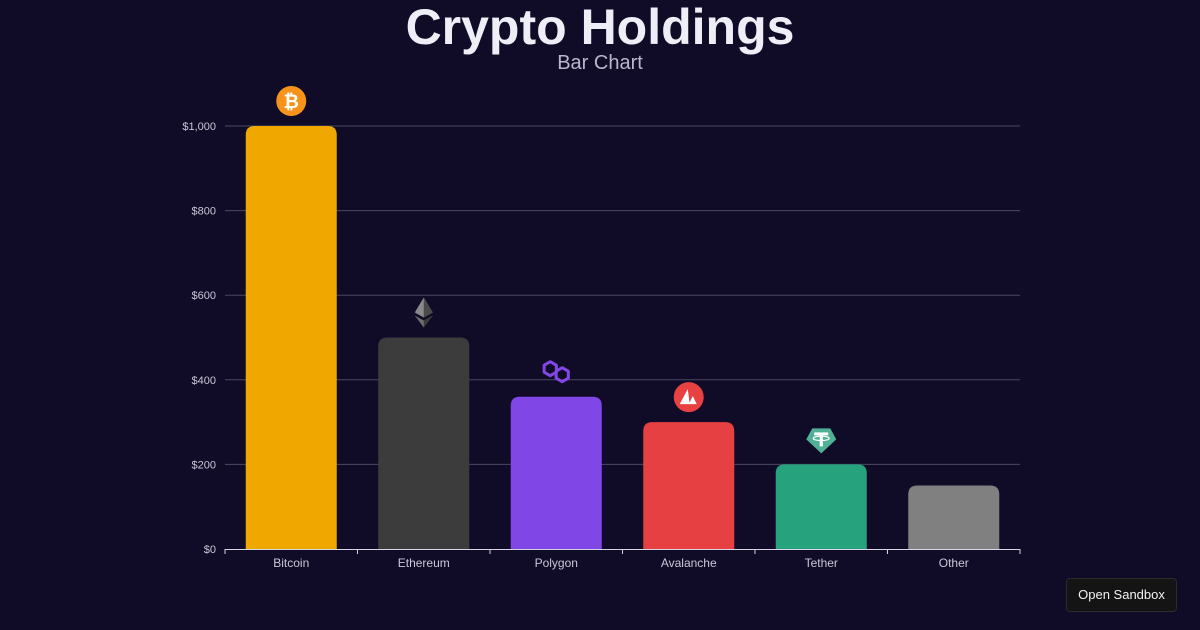 The height and width of the screenshot is (630, 1200). Describe the element at coordinates (423, 312) in the screenshot. I see `ethereum-icon` at that location.